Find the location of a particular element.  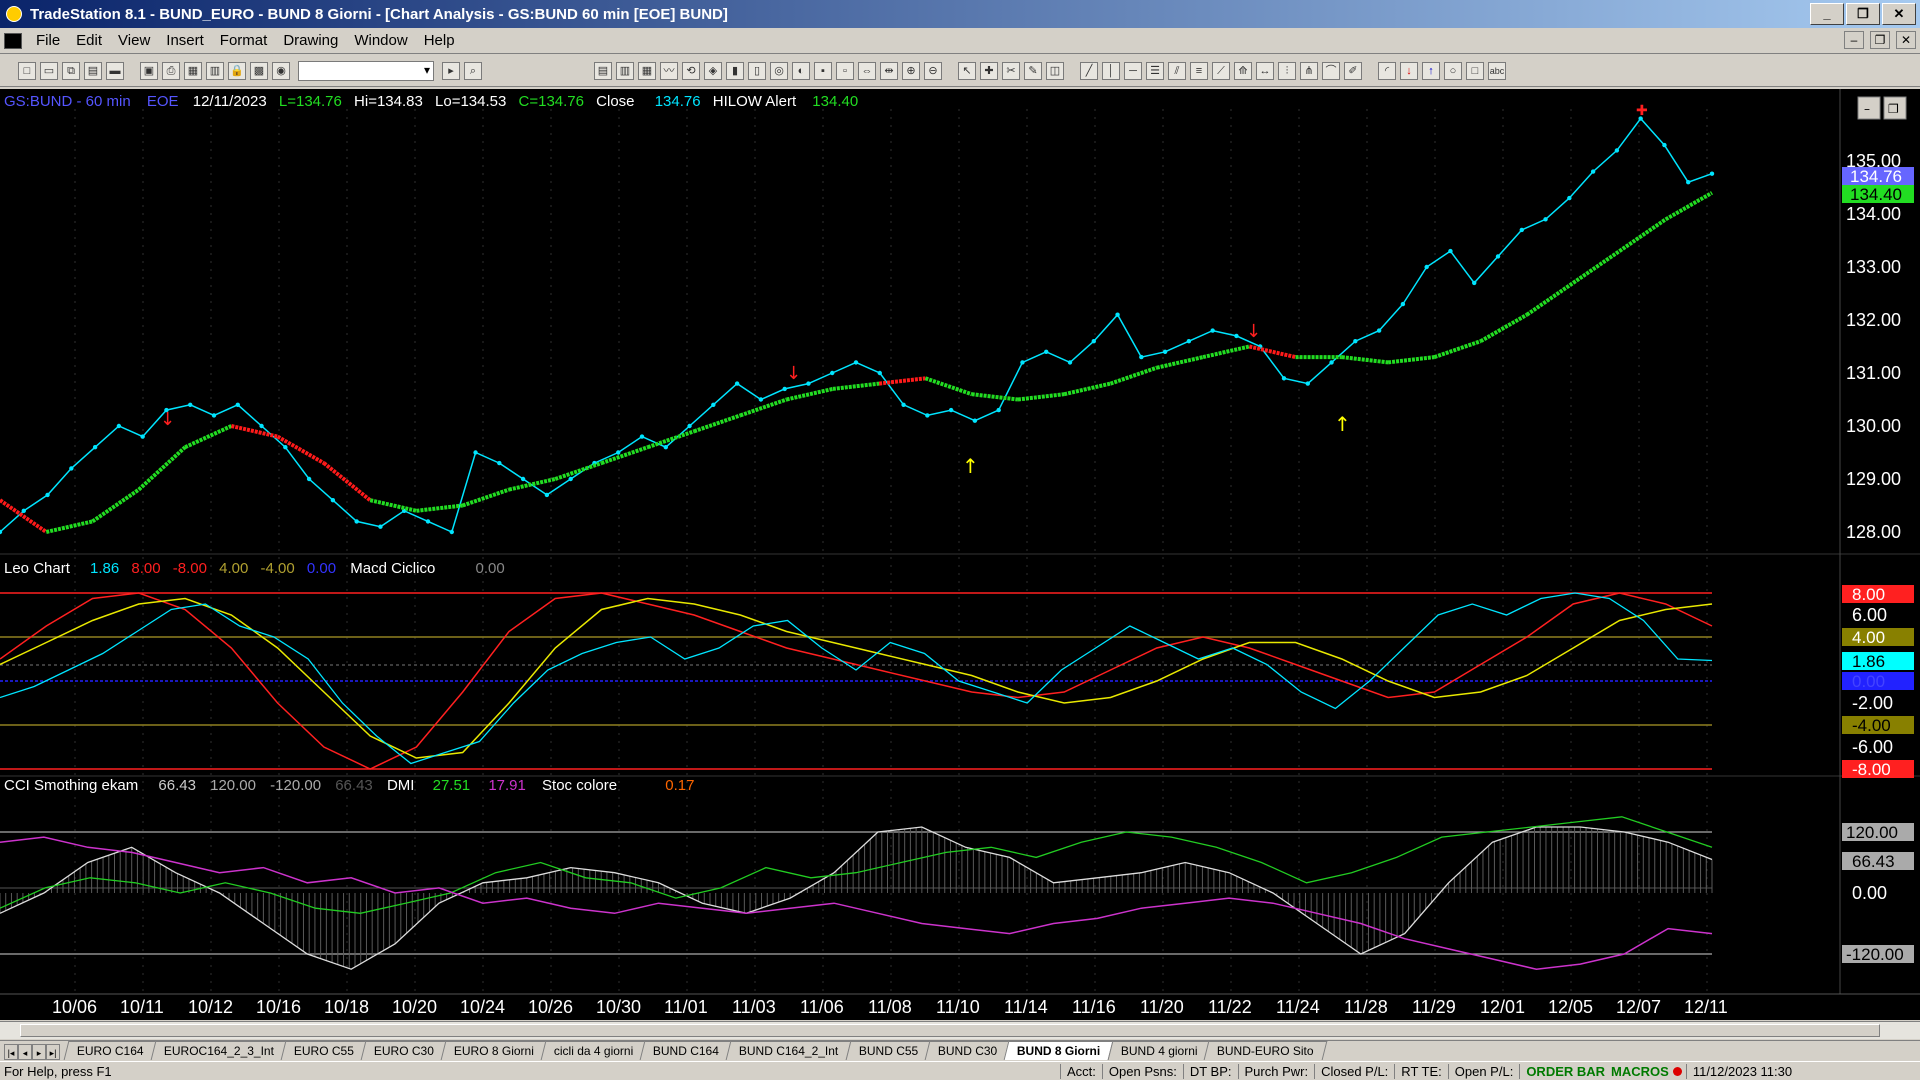

layout-icon: ▥ is located at coordinates (215, 70).